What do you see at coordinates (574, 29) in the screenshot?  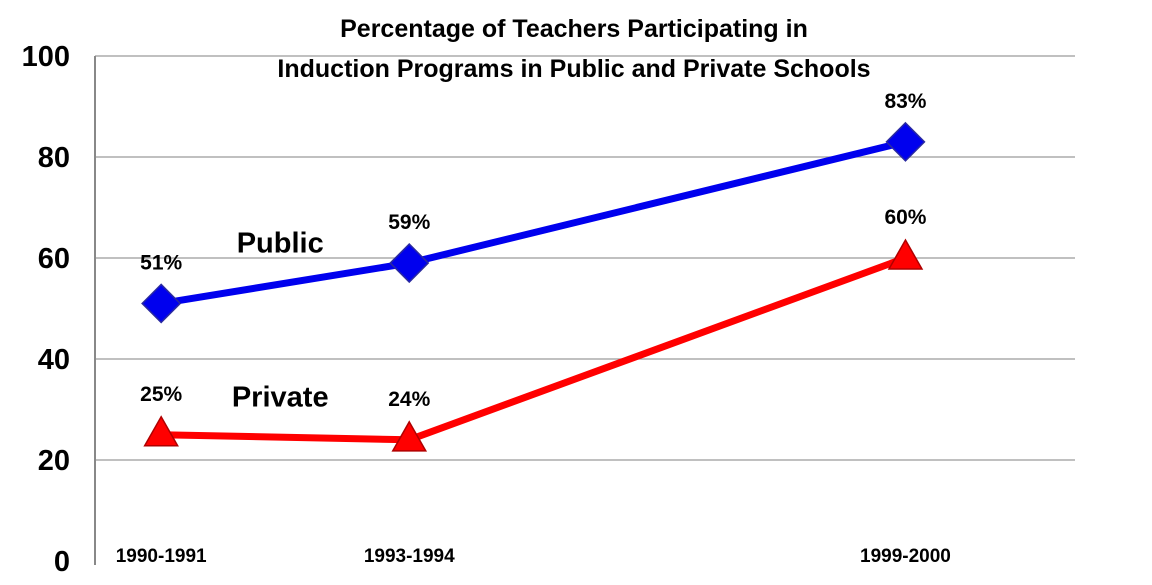 I see `chart-title-line-1: Percentage of Teachers Participating in` at bounding box center [574, 29].